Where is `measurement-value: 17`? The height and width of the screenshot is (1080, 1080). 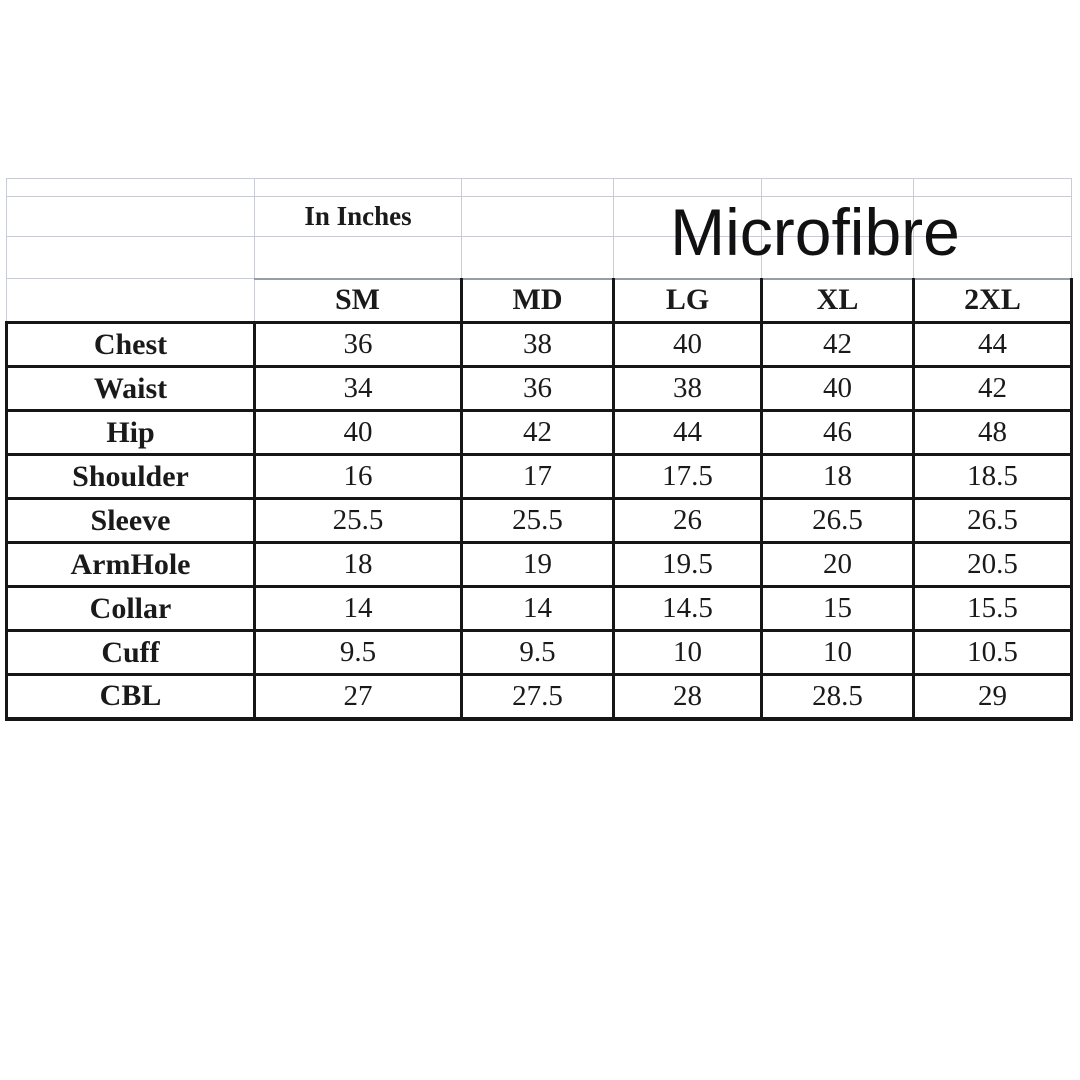 measurement-value: 17 is located at coordinates (537, 476).